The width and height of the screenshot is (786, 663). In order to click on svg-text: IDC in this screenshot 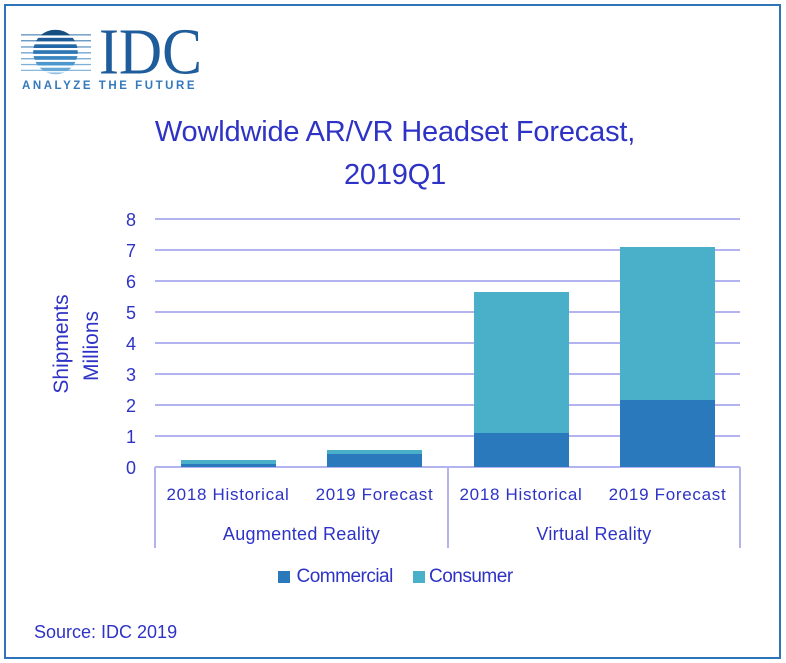, I will do `click(150, 58)`.